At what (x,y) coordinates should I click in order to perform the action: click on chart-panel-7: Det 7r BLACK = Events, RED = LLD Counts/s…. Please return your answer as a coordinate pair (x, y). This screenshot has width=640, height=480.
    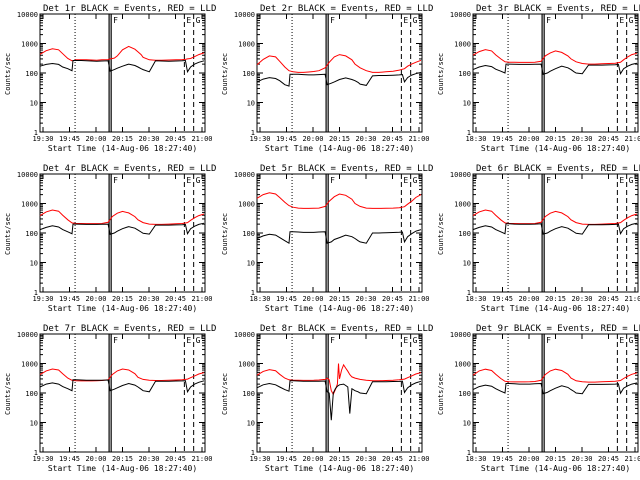
    Looking at the image, I should click on (110, 398).